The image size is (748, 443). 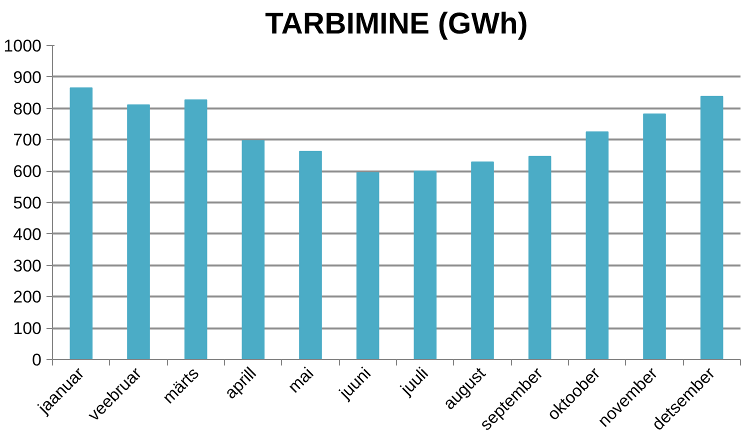 What do you see at coordinates (27, 297) in the screenshot?
I see `y-tick-label: 200` at bounding box center [27, 297].